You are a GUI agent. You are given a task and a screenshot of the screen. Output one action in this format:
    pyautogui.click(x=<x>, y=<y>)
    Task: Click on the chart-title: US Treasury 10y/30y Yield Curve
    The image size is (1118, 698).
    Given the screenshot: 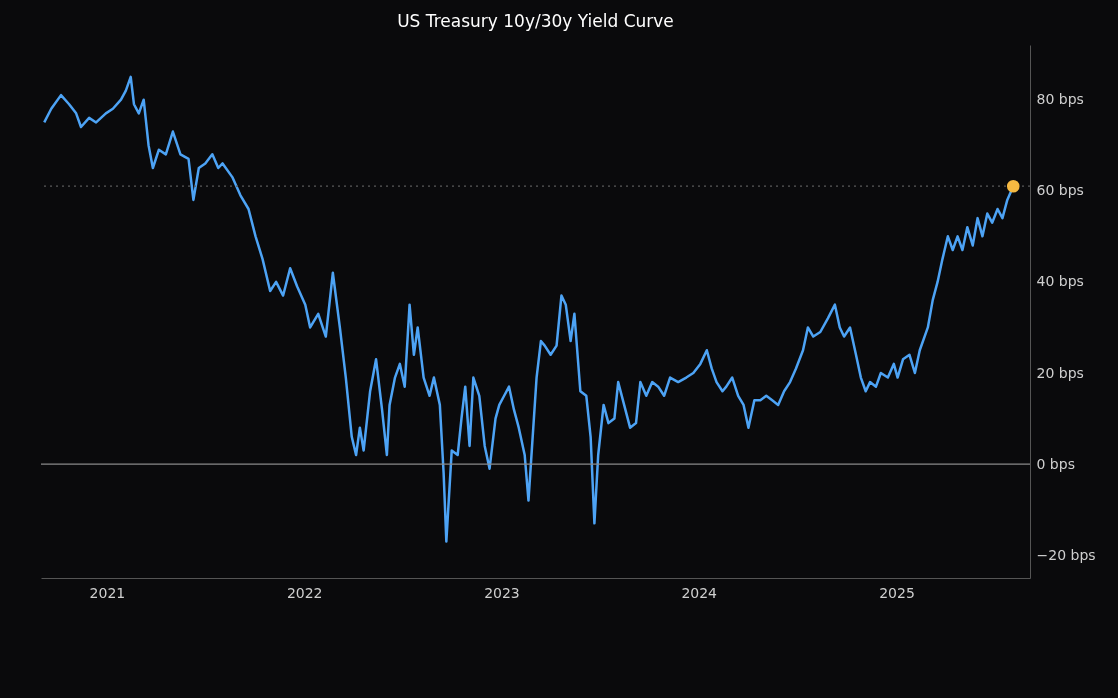 What is the action you would take?
    pyautogui.click(x=535, y=21)
    